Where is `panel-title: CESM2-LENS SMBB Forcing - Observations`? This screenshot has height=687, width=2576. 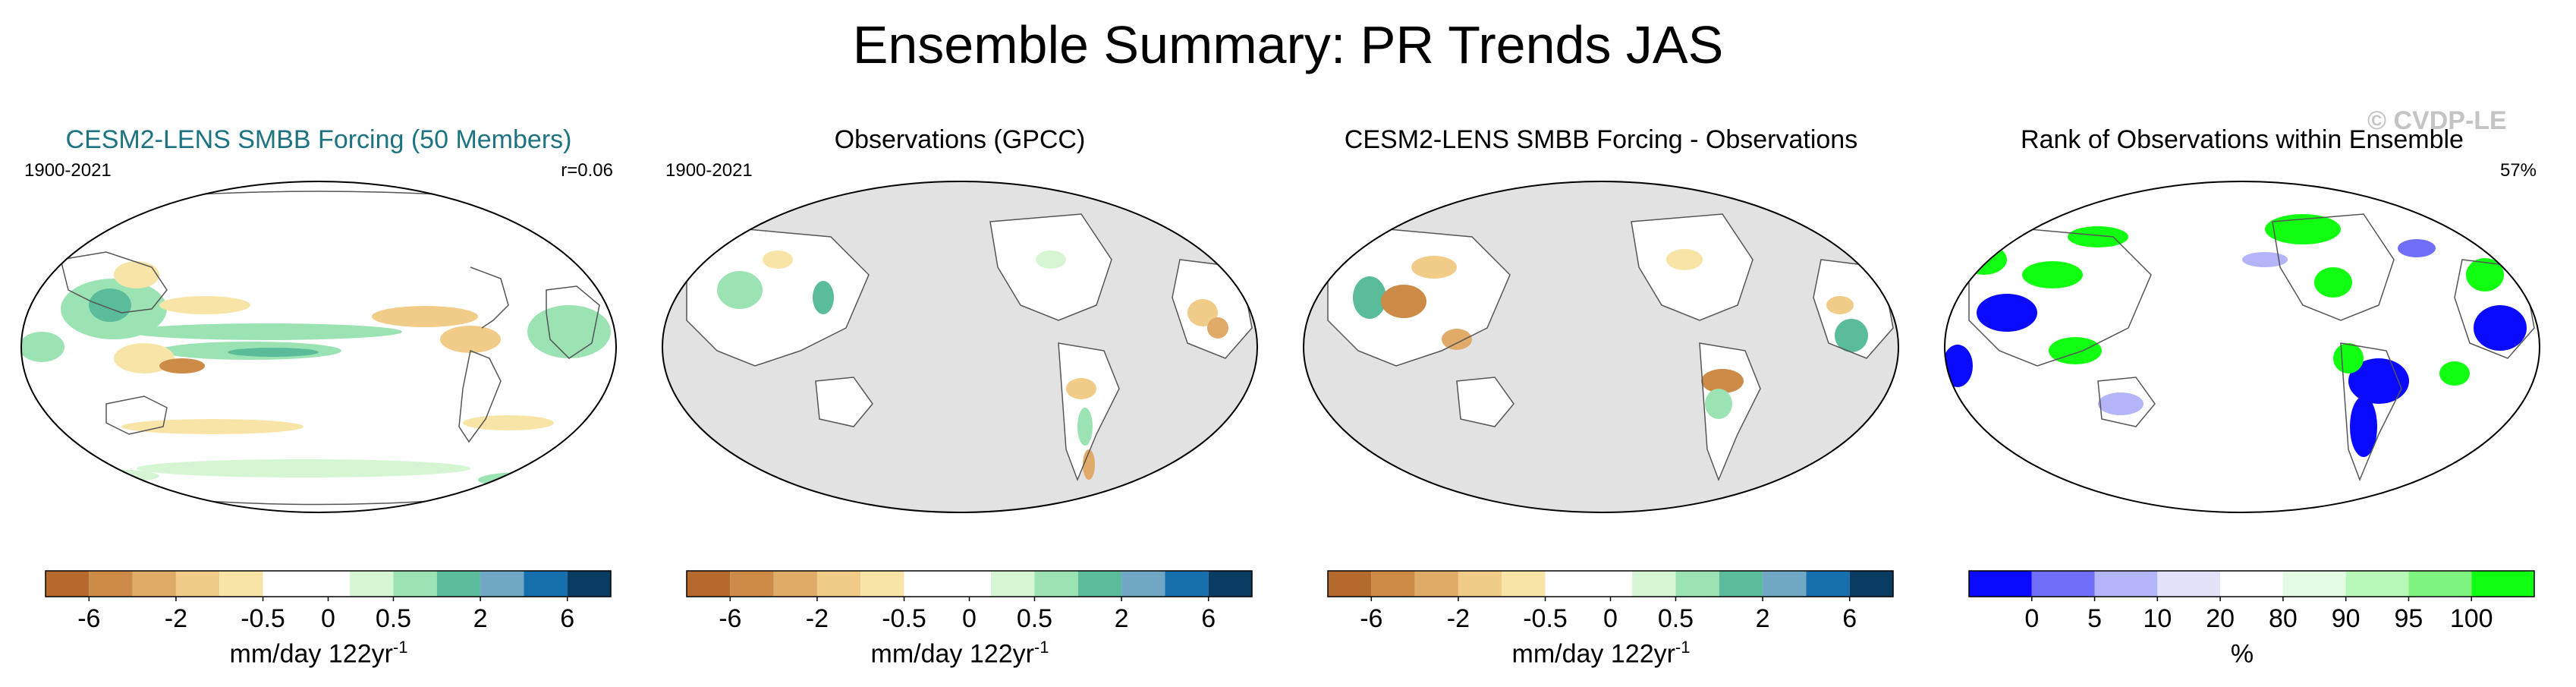 panel-title: CESM2-LENS SMBB Forcing - Observations is located at coordinates (1601, 139).